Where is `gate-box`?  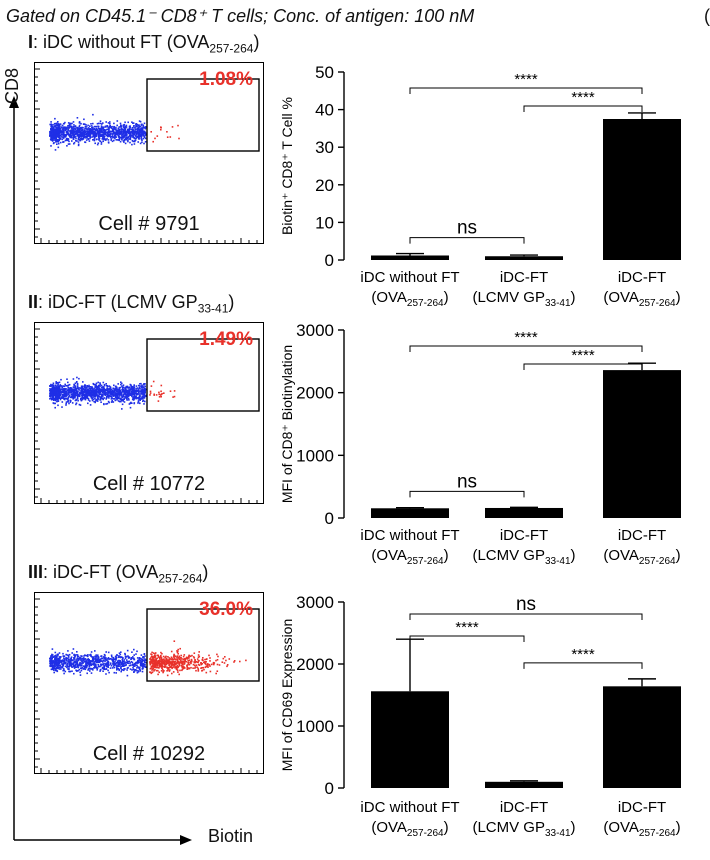
gate-box is located at coordinates (203, 375).